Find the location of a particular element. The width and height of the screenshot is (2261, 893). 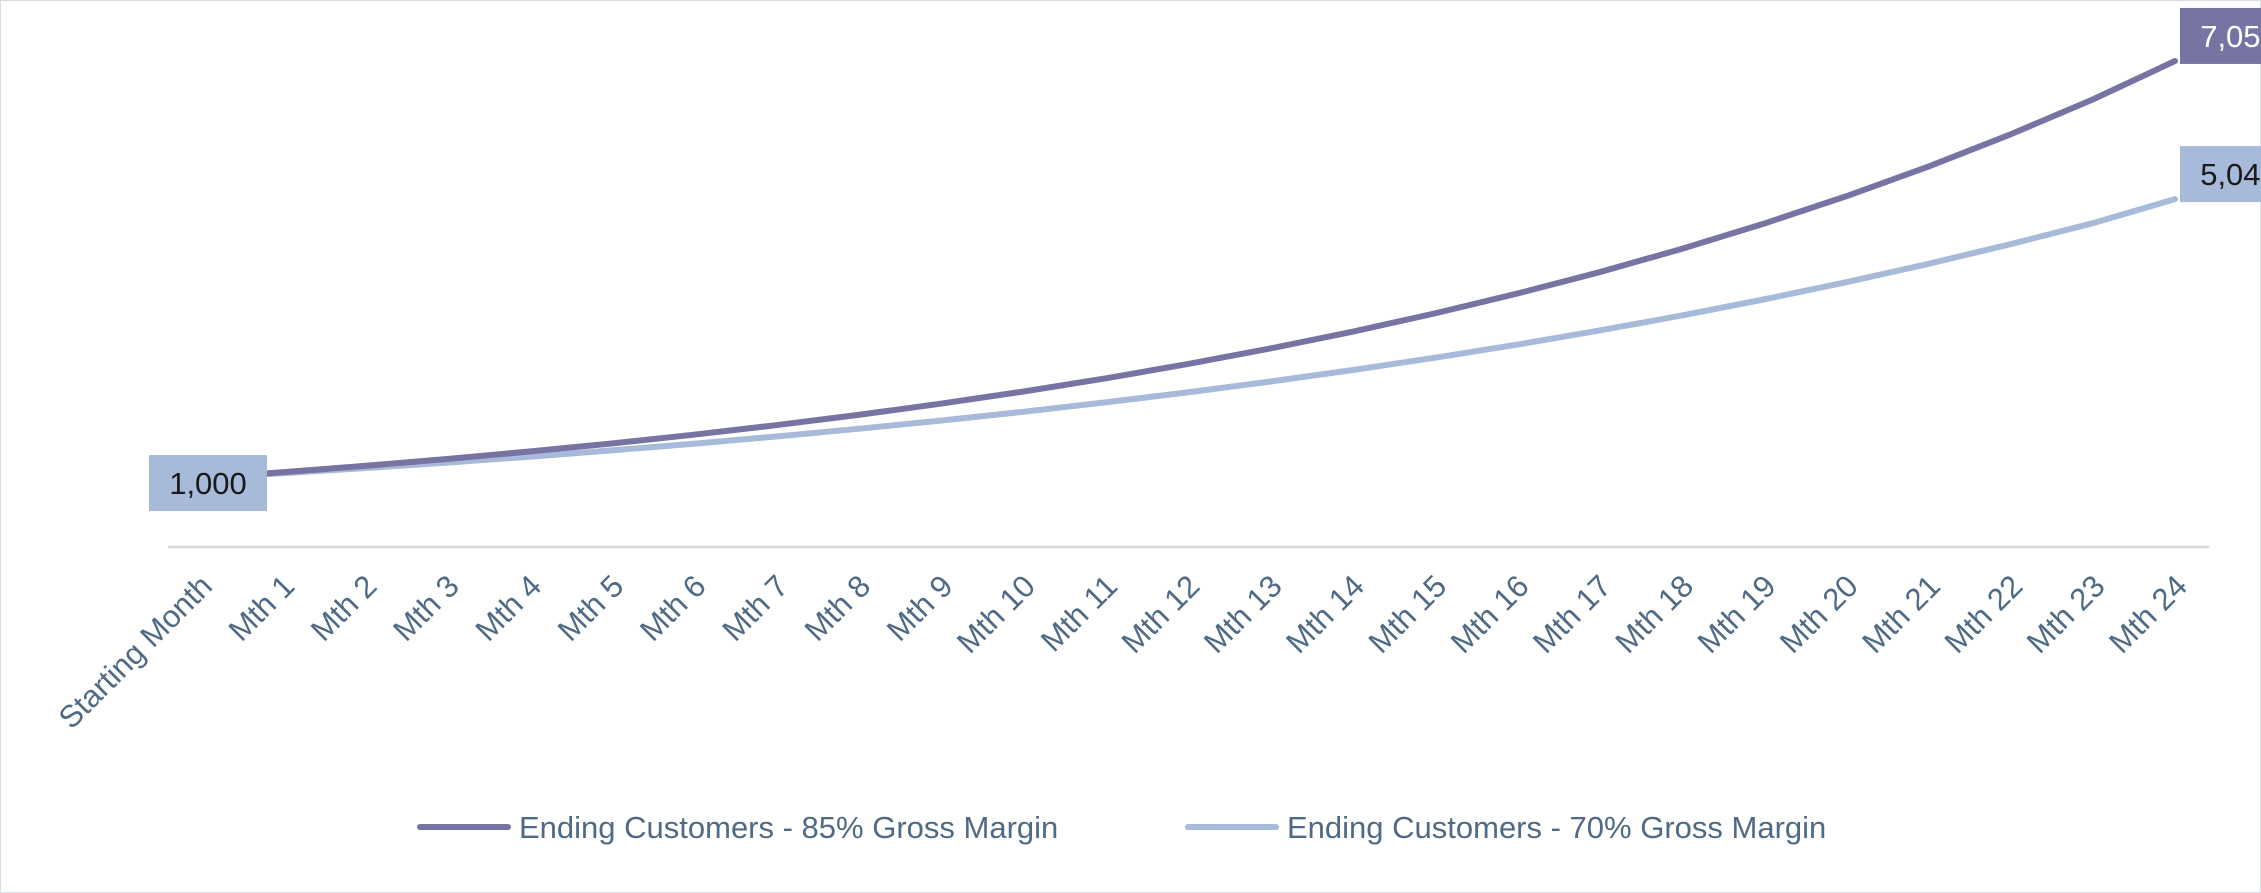

x-tick-label: Mth 21 is located at coordinates (1901, 614).